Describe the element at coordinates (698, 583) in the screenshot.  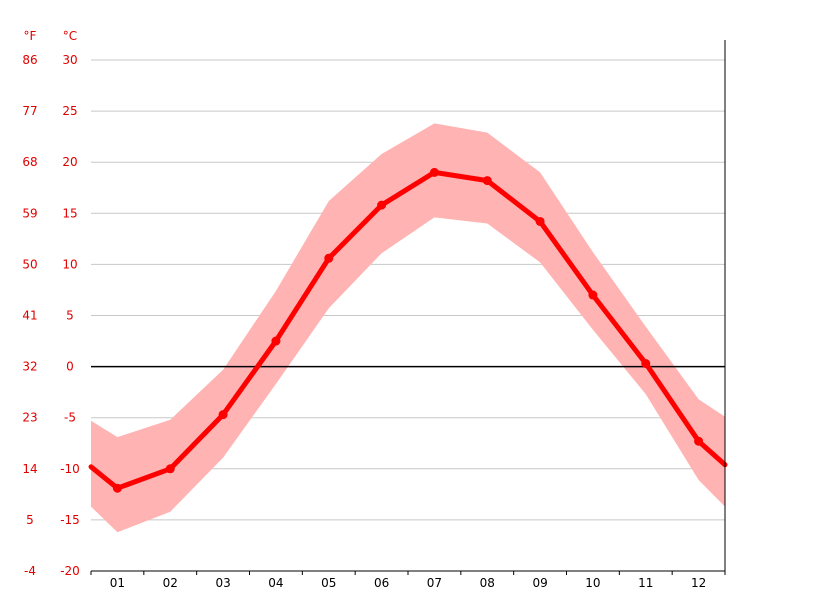
I see `x-tick-label: 12` at that location.